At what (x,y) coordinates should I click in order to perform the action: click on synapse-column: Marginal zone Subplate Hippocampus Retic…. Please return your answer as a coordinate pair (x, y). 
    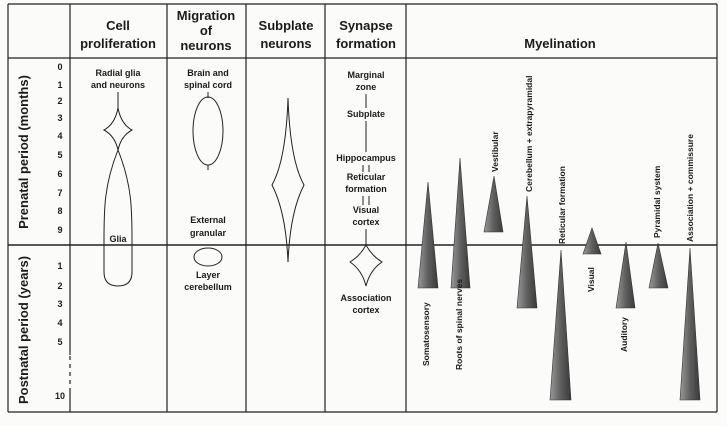
    Looking at the image, I should click on (366, 192).